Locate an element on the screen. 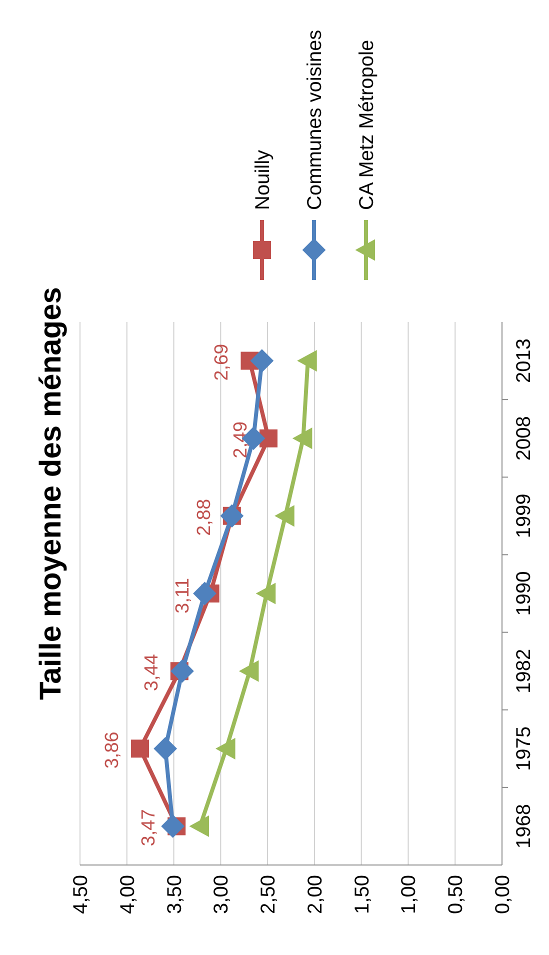 This screenshot has width=549, height=955. y-tick-label: 1982 is located at coordinates (524, 671).